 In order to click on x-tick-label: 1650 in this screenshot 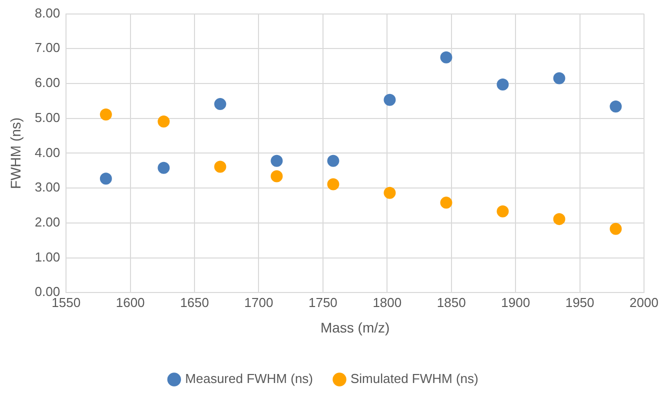, I will do `click(194, 302)`.